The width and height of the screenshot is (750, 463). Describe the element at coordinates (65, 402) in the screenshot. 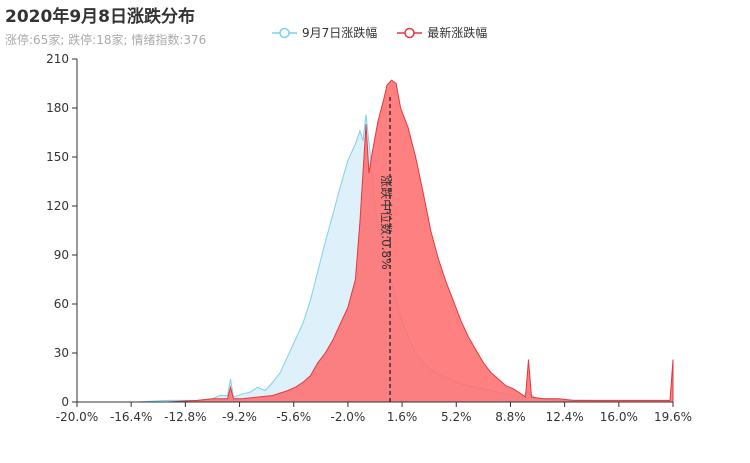

I see `y-tick-label: 0` at that location.